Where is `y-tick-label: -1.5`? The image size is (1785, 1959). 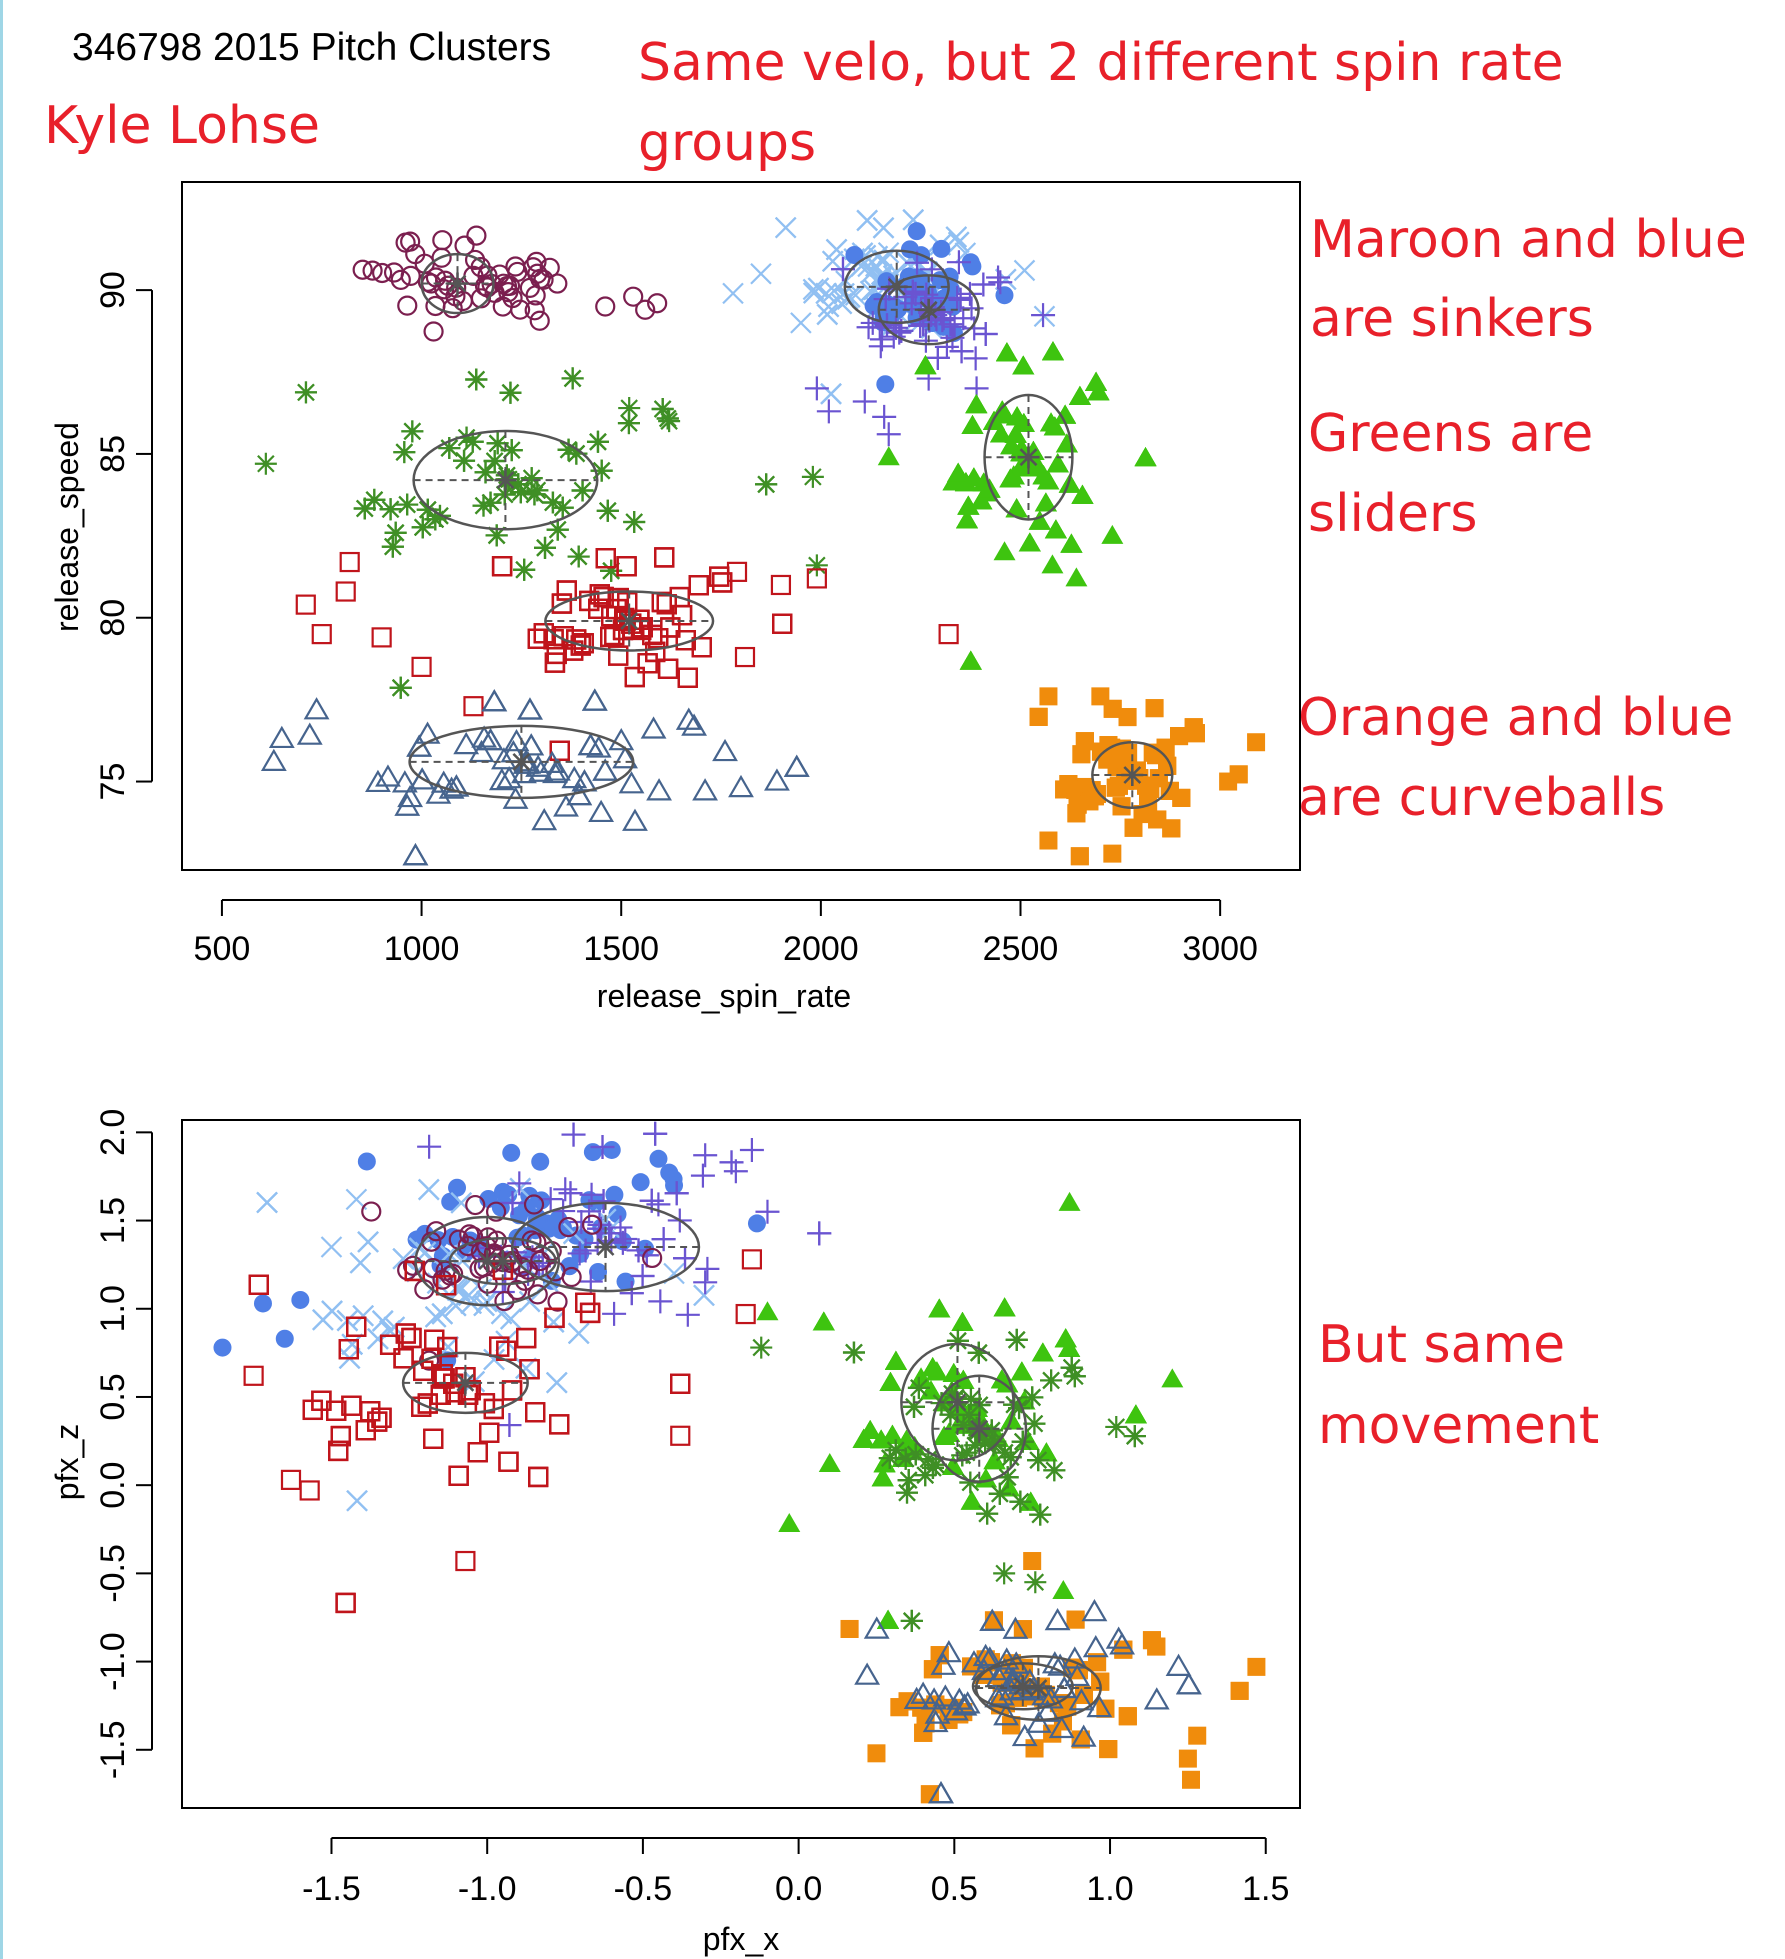 y-tick-label: -1.5 is located at coordinates (113, 1749).